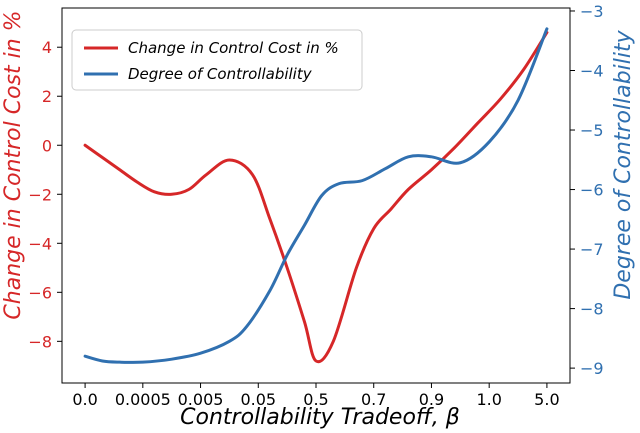 The image size is (640, 433). Describe the element at coordinates (431, 399) in the screenshot. I see `x-tick-label: 0.9` at that location.